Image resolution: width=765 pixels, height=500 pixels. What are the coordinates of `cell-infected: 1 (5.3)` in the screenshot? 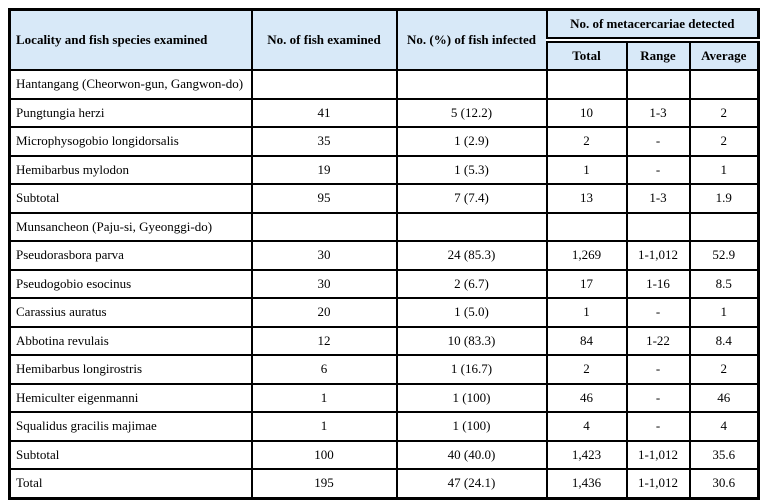 It's located at (471, 169).